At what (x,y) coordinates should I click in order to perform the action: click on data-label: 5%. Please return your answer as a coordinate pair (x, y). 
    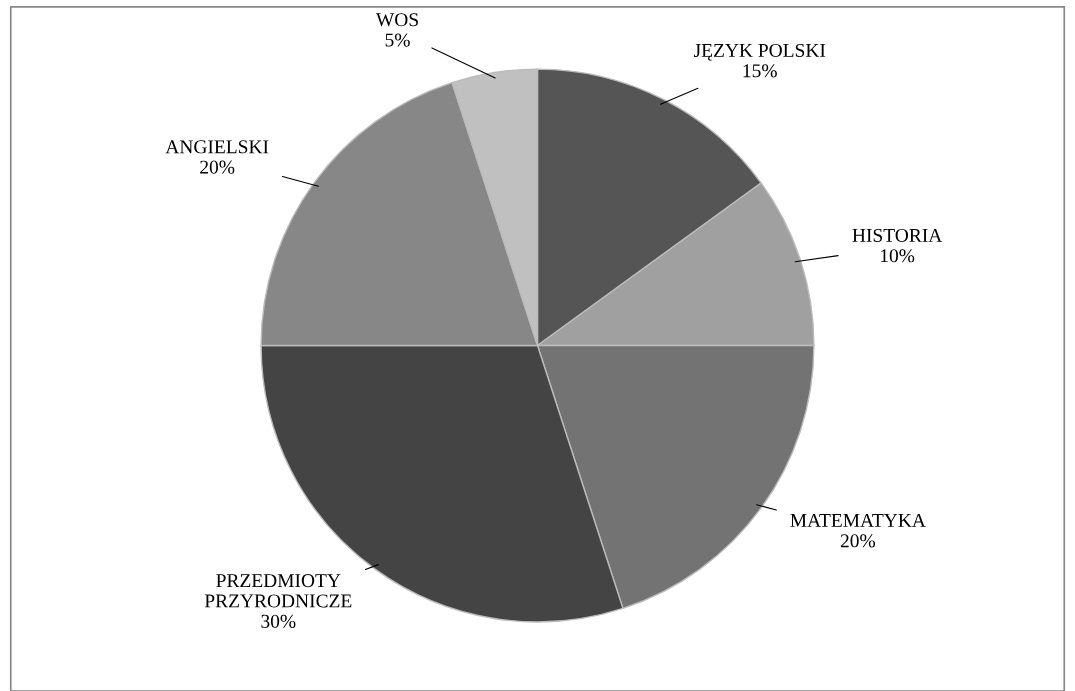
    Looking at the image, I should click on (397, 40).